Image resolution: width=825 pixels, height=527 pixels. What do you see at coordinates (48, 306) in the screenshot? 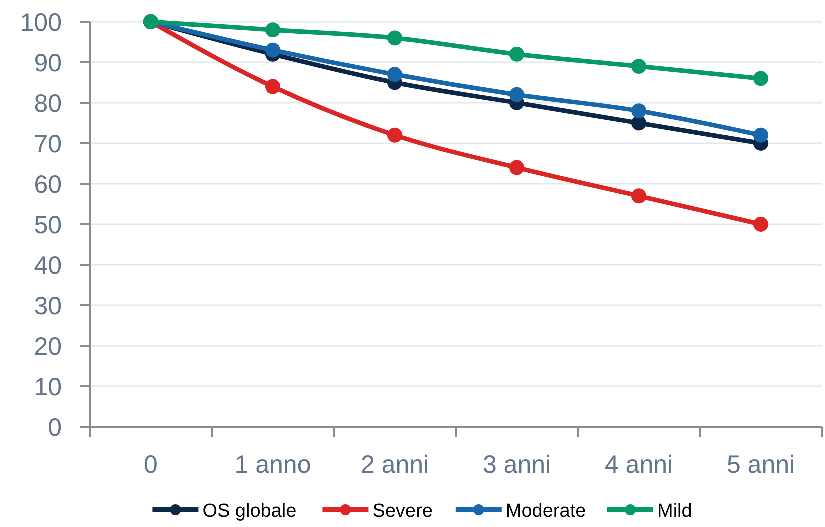
I see `y-tick-label: 30` at bounding box center [48, 306].